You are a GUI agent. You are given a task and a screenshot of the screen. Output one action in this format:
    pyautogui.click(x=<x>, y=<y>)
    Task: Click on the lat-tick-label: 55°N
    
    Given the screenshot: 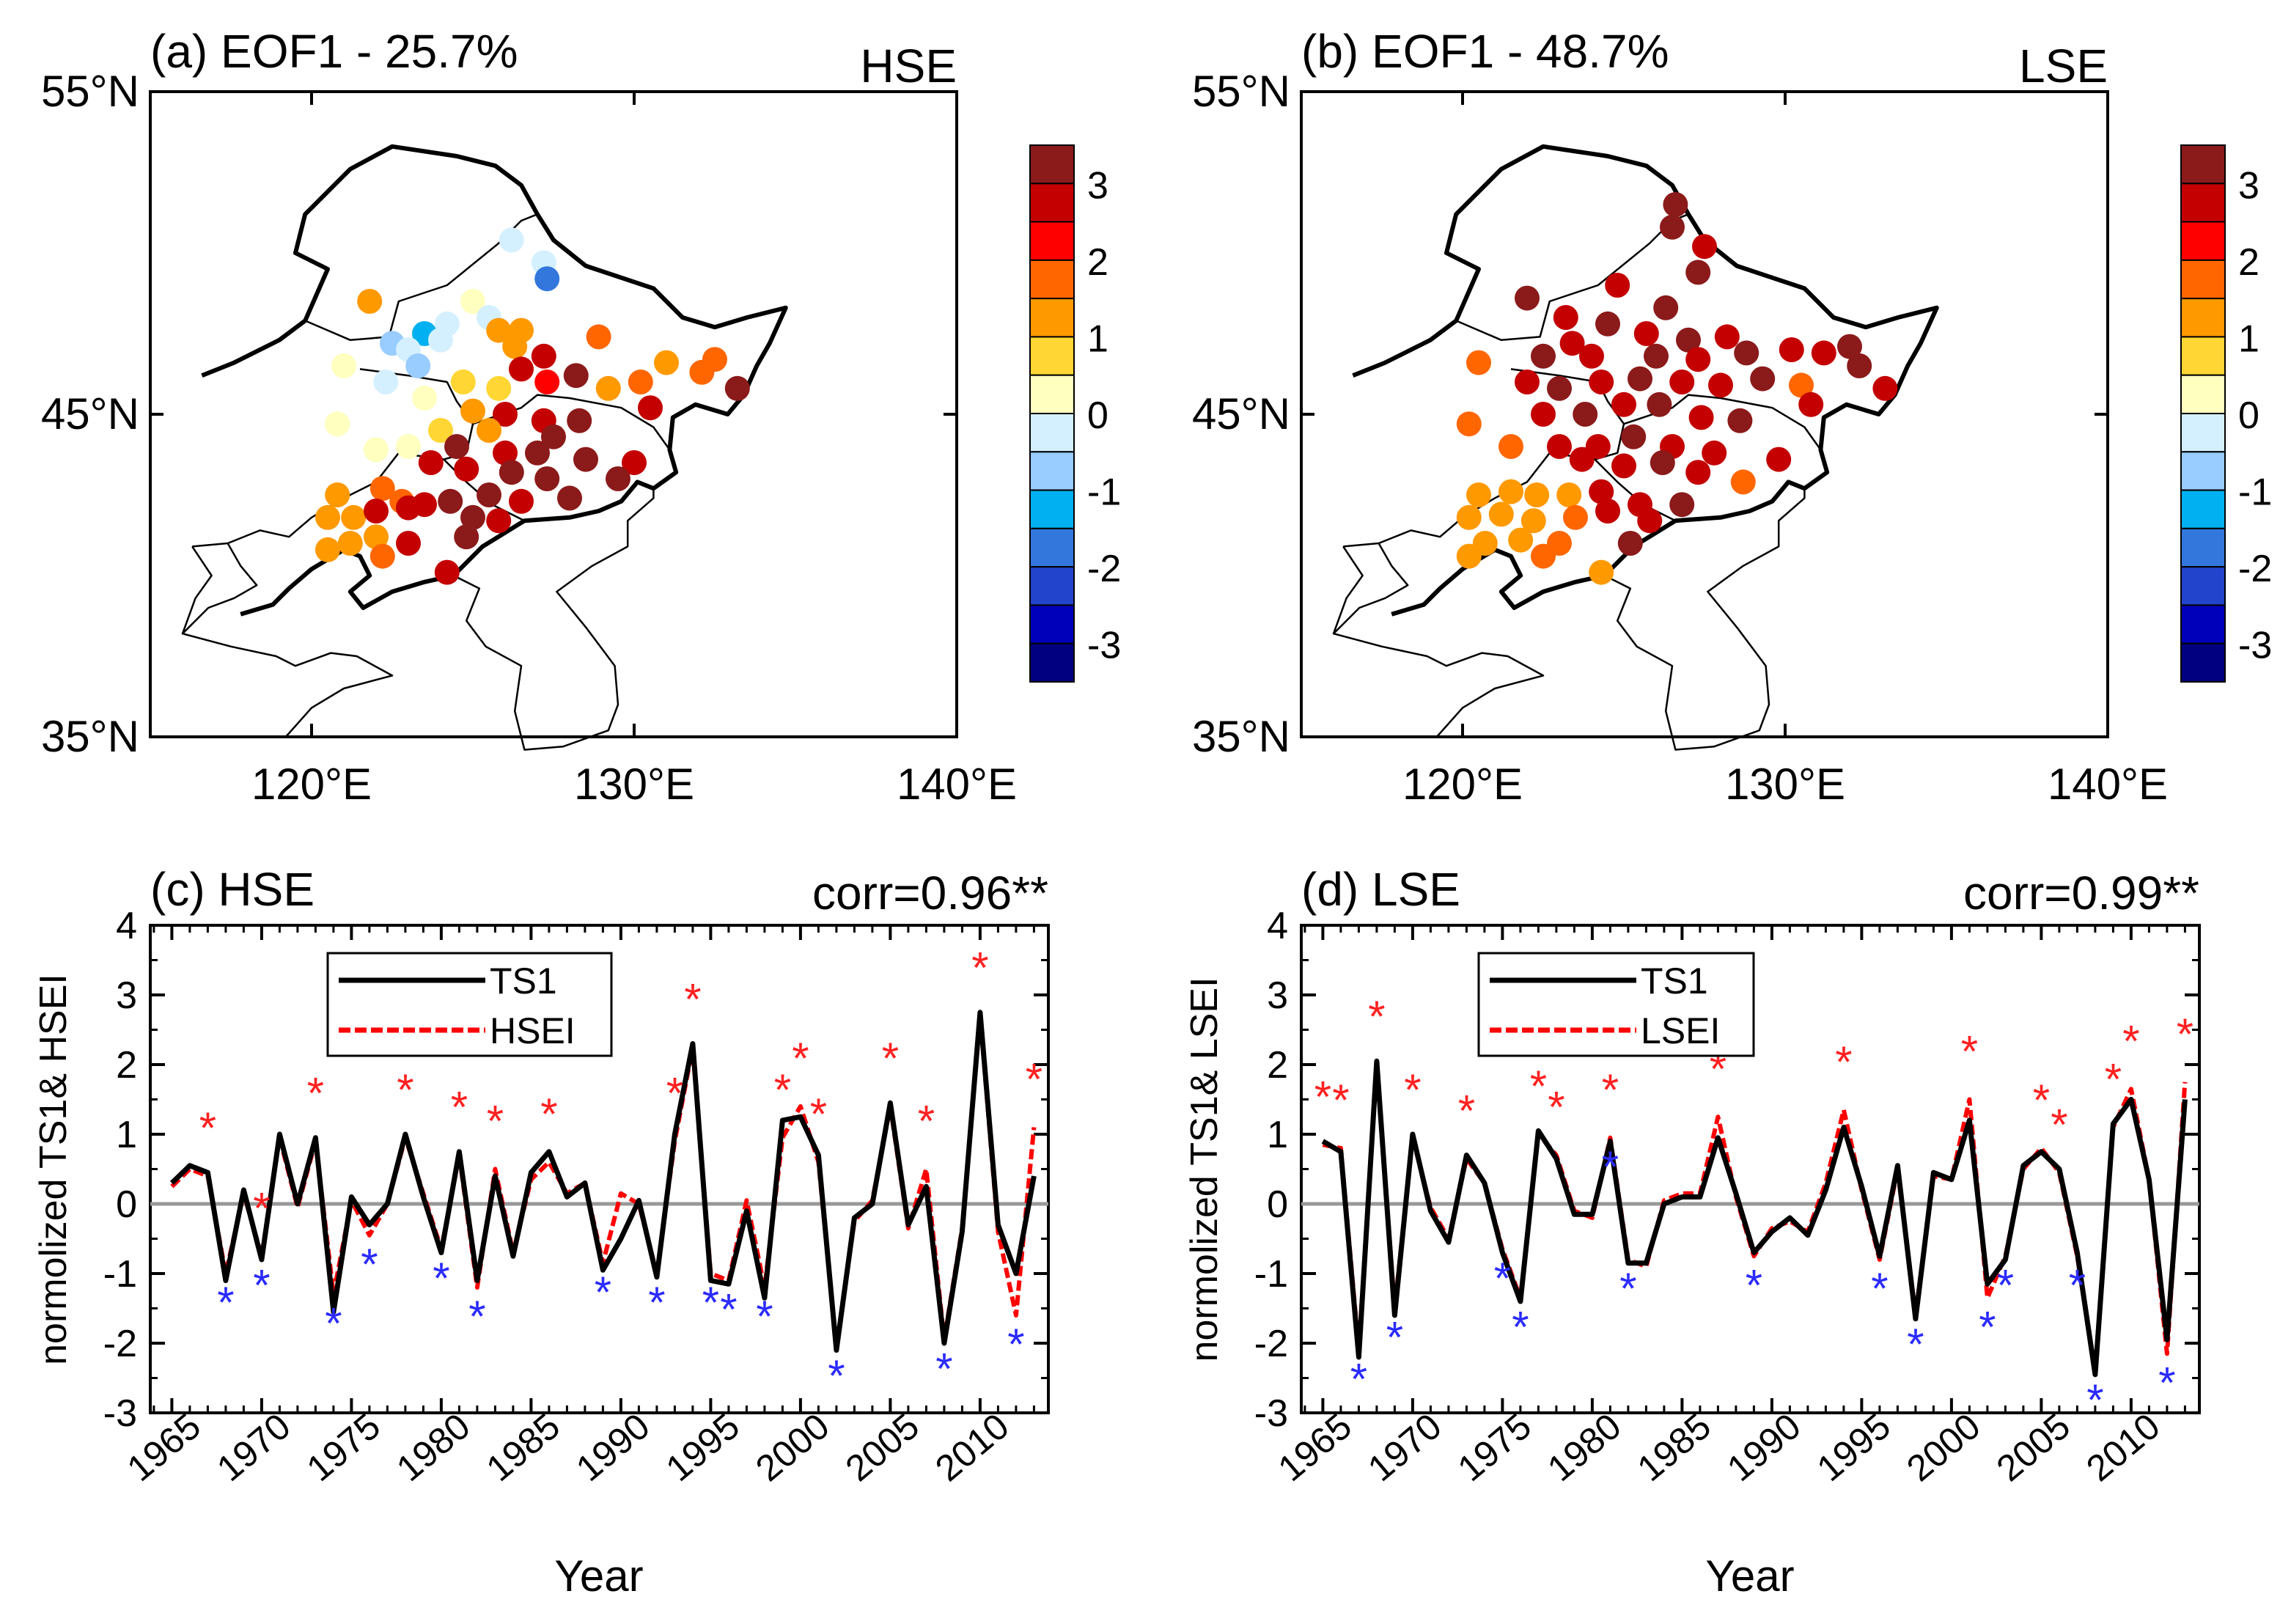 What is the action you would take?
    pyautogui.click(x=1241, y=91)
    